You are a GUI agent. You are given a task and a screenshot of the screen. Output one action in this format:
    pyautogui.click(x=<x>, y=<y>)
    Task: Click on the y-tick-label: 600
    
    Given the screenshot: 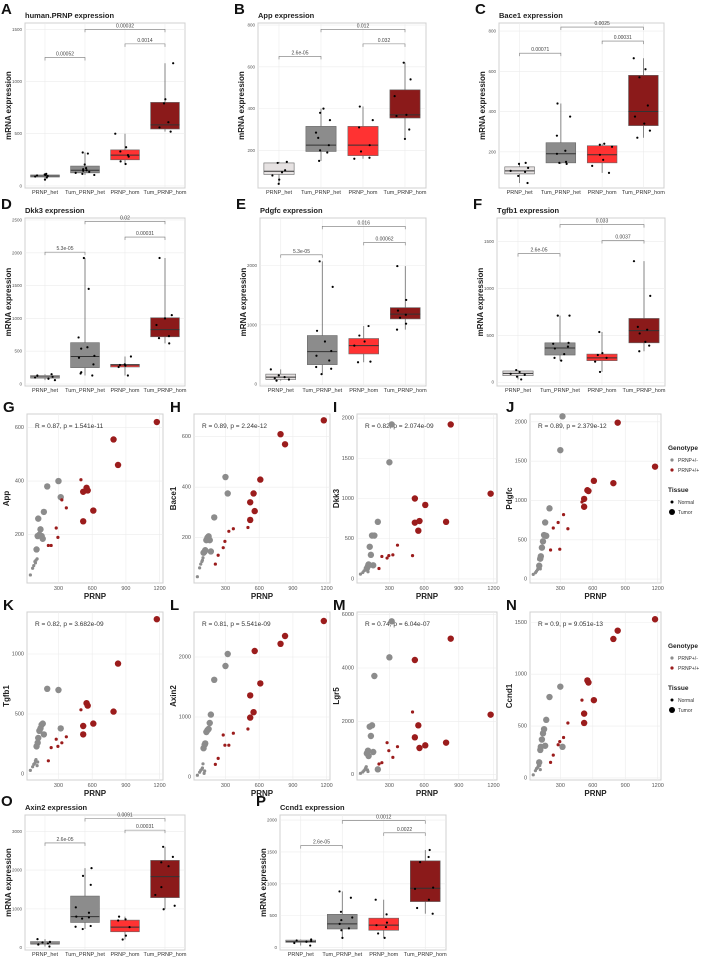 What is the action you would take?
    pyautogui.click(x=19, y=428)
    